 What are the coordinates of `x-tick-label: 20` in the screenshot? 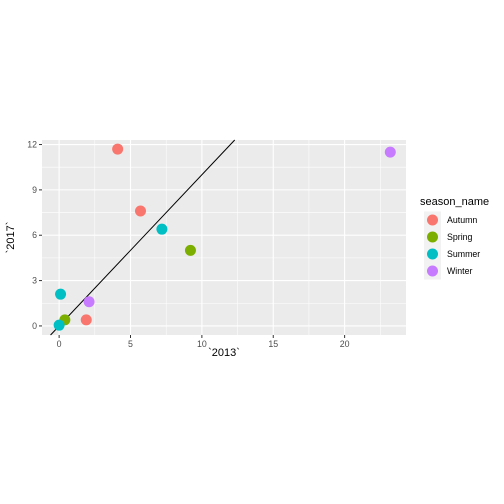 It's located at (345, 344).